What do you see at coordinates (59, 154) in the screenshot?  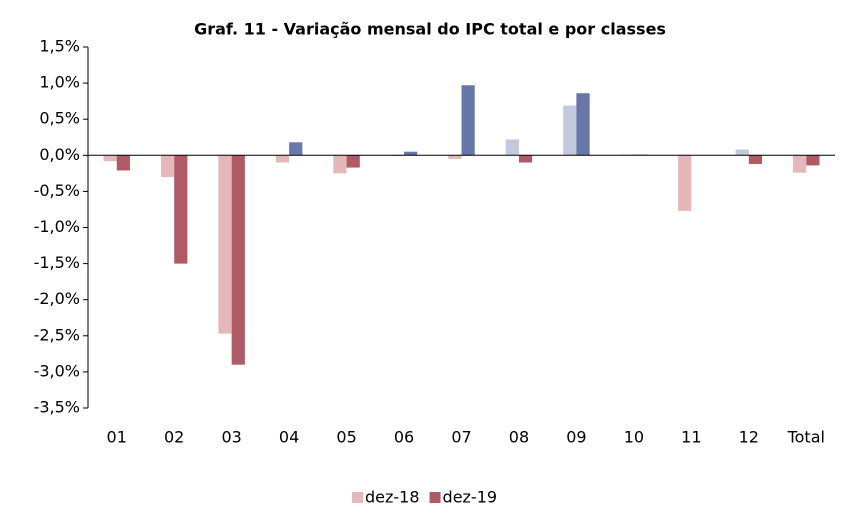 I see `y-tick-label: 0,0%` at bounding box center [59, 154].